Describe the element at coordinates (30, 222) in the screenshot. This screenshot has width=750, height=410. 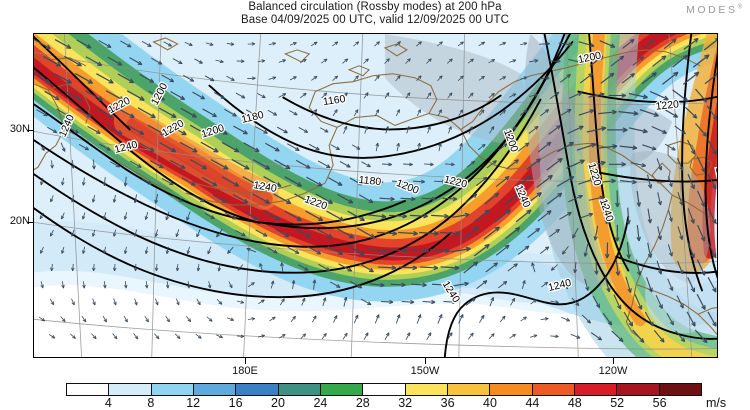
I see `ytick-mark-20N` at that location.